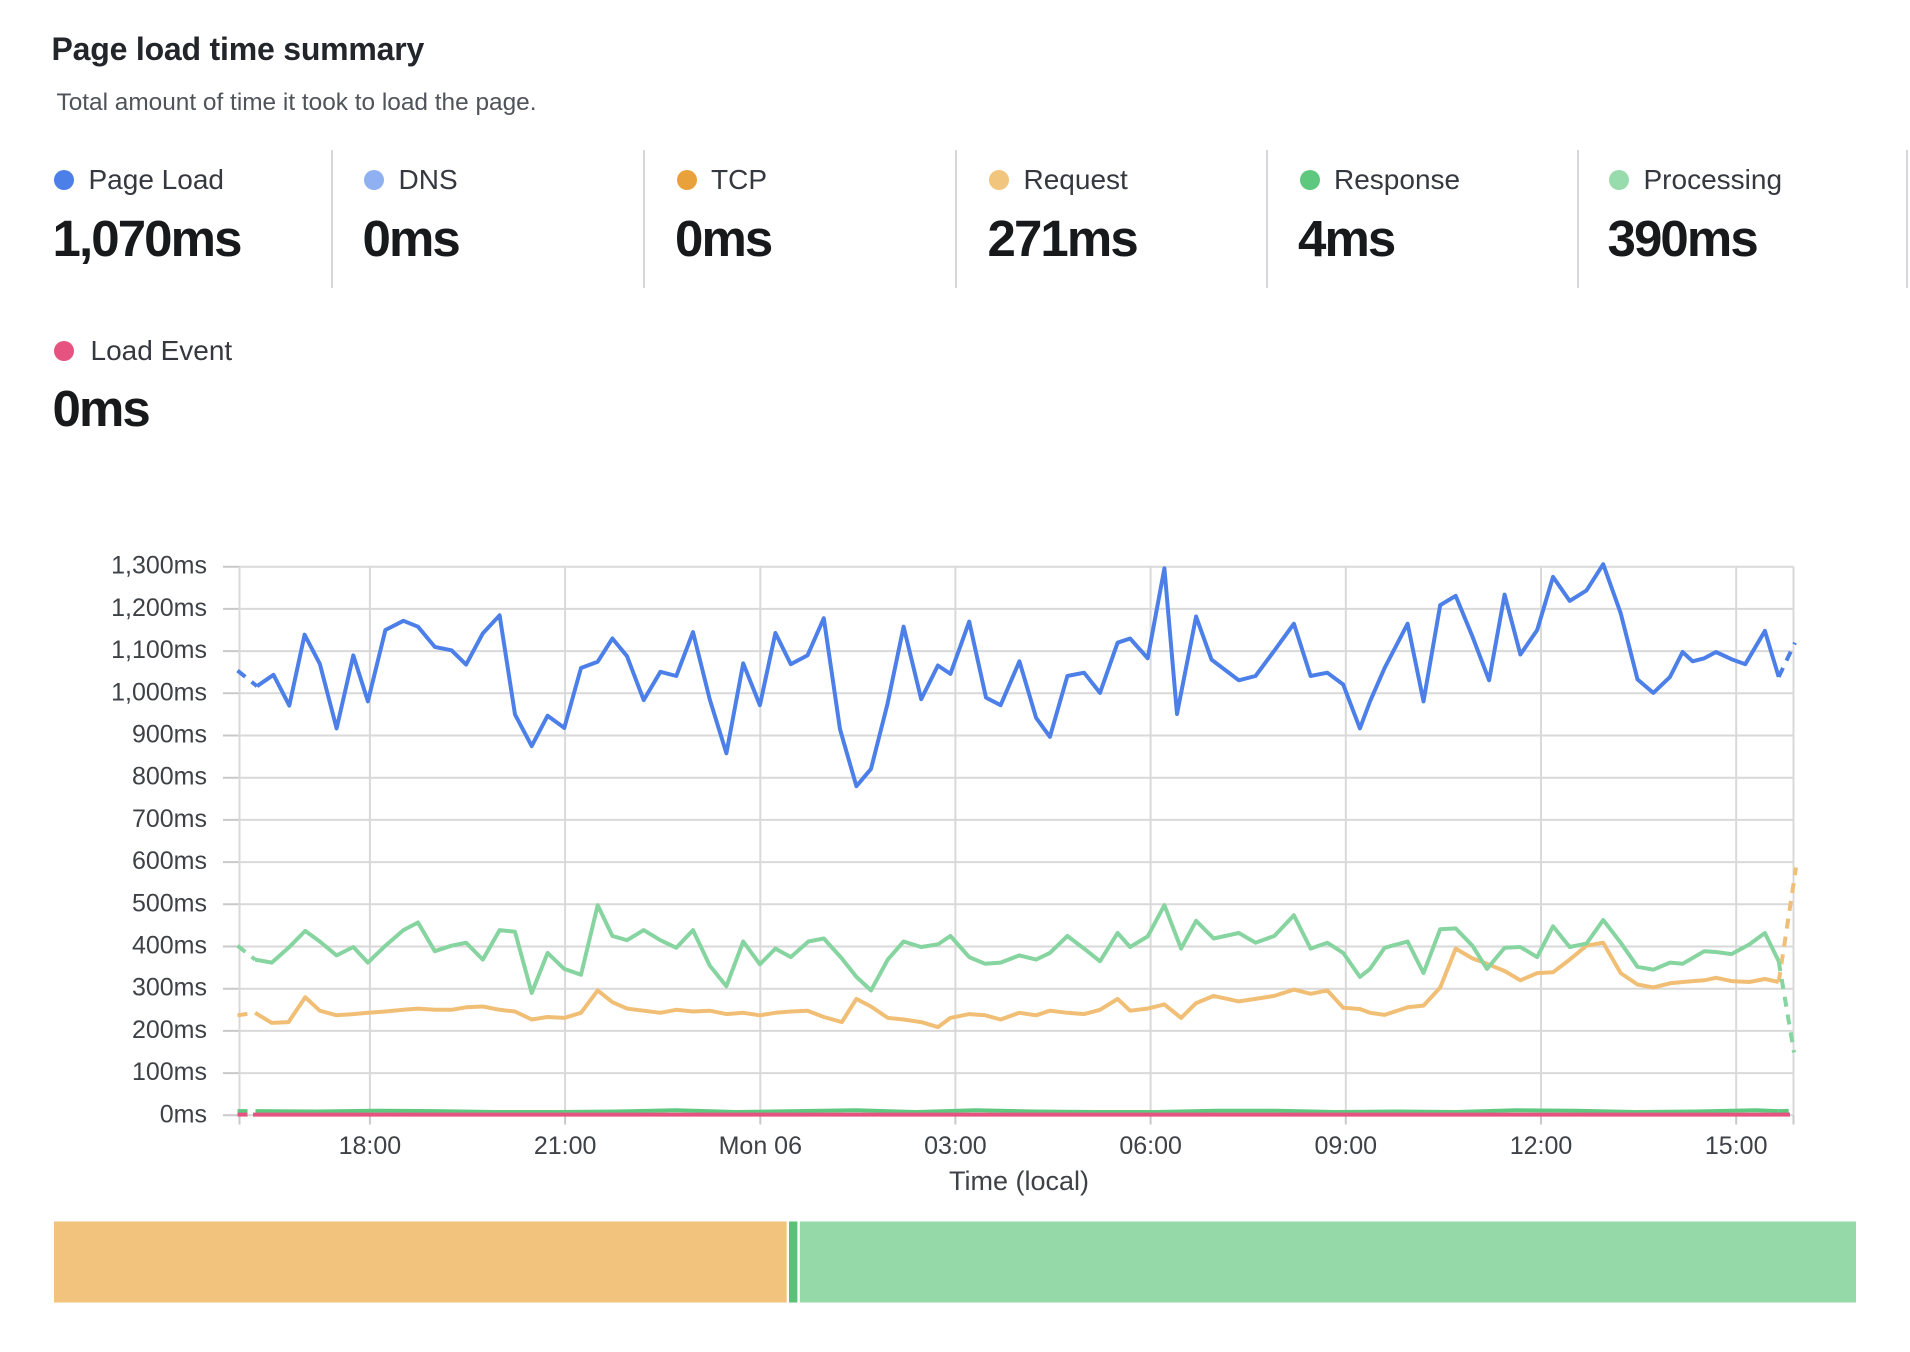  What do you see at coordinates (1736, 1146) in the screenshot?
I see `svg-text: 15:00` at bounding box center [1736, 1146].